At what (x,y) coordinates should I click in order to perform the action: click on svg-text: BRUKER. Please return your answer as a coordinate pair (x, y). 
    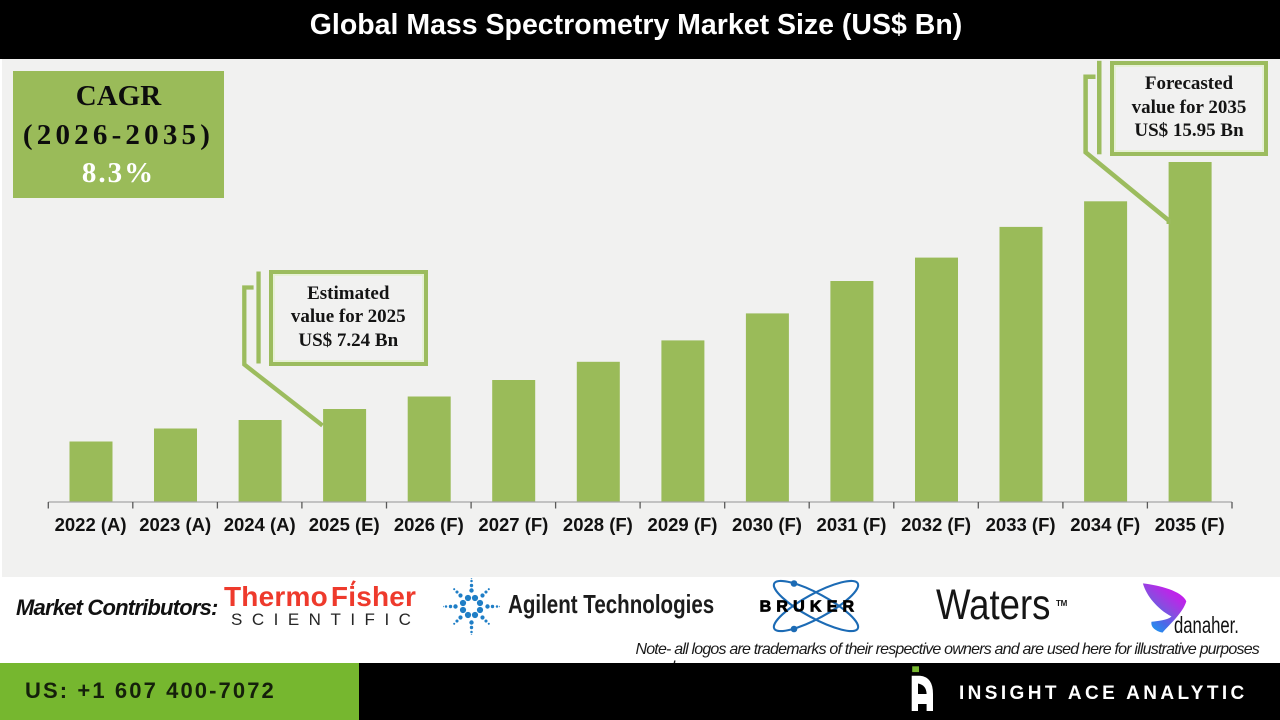
    Looking at the image, I should click on (810, 607).